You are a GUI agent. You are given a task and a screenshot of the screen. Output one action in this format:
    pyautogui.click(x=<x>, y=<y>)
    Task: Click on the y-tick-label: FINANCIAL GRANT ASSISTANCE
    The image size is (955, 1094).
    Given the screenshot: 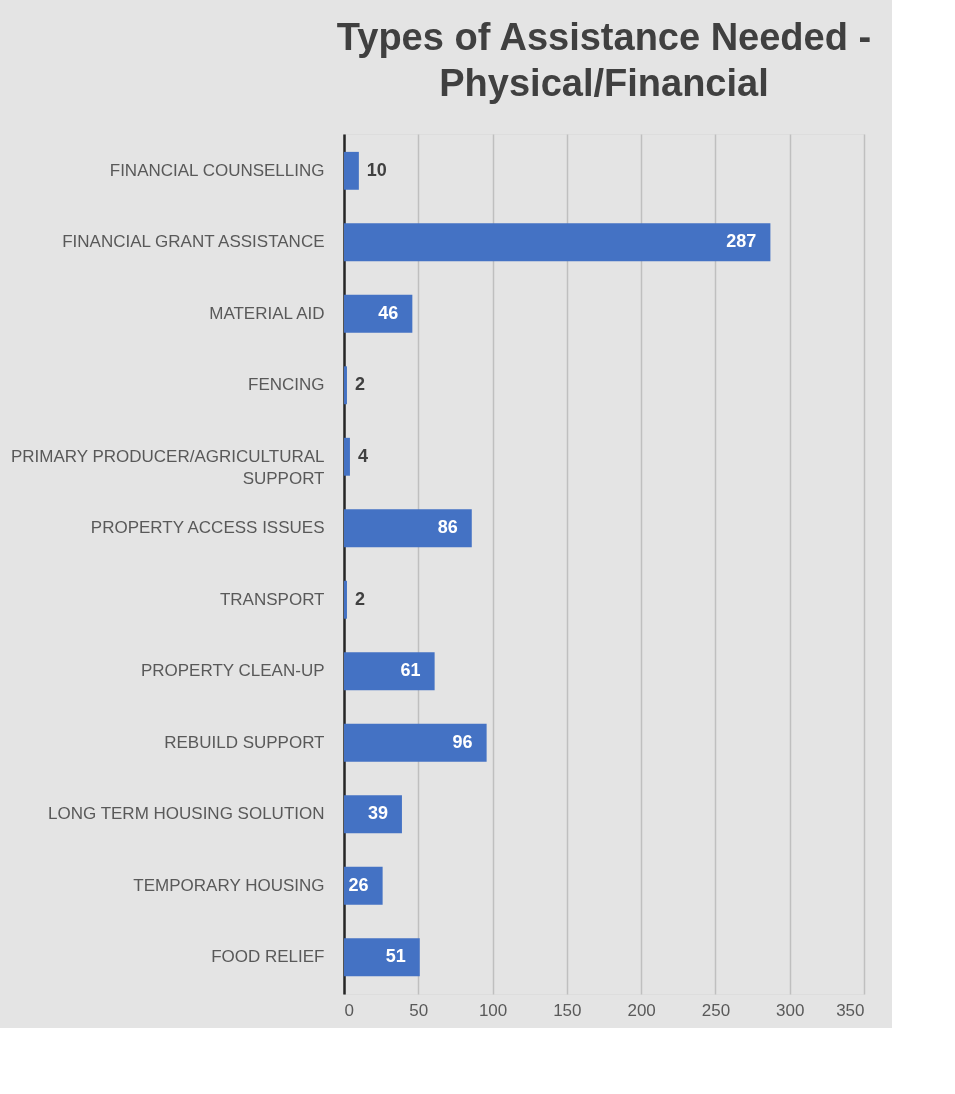 What is the action you would take?
    pyautogui.click(x=193, y=242)
    